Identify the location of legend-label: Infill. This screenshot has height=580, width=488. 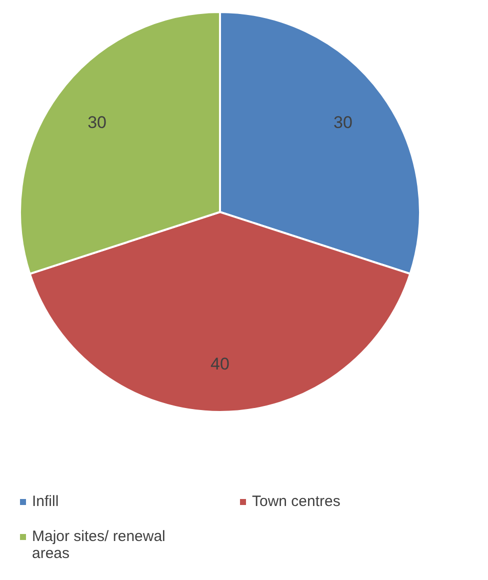
(45, 501).